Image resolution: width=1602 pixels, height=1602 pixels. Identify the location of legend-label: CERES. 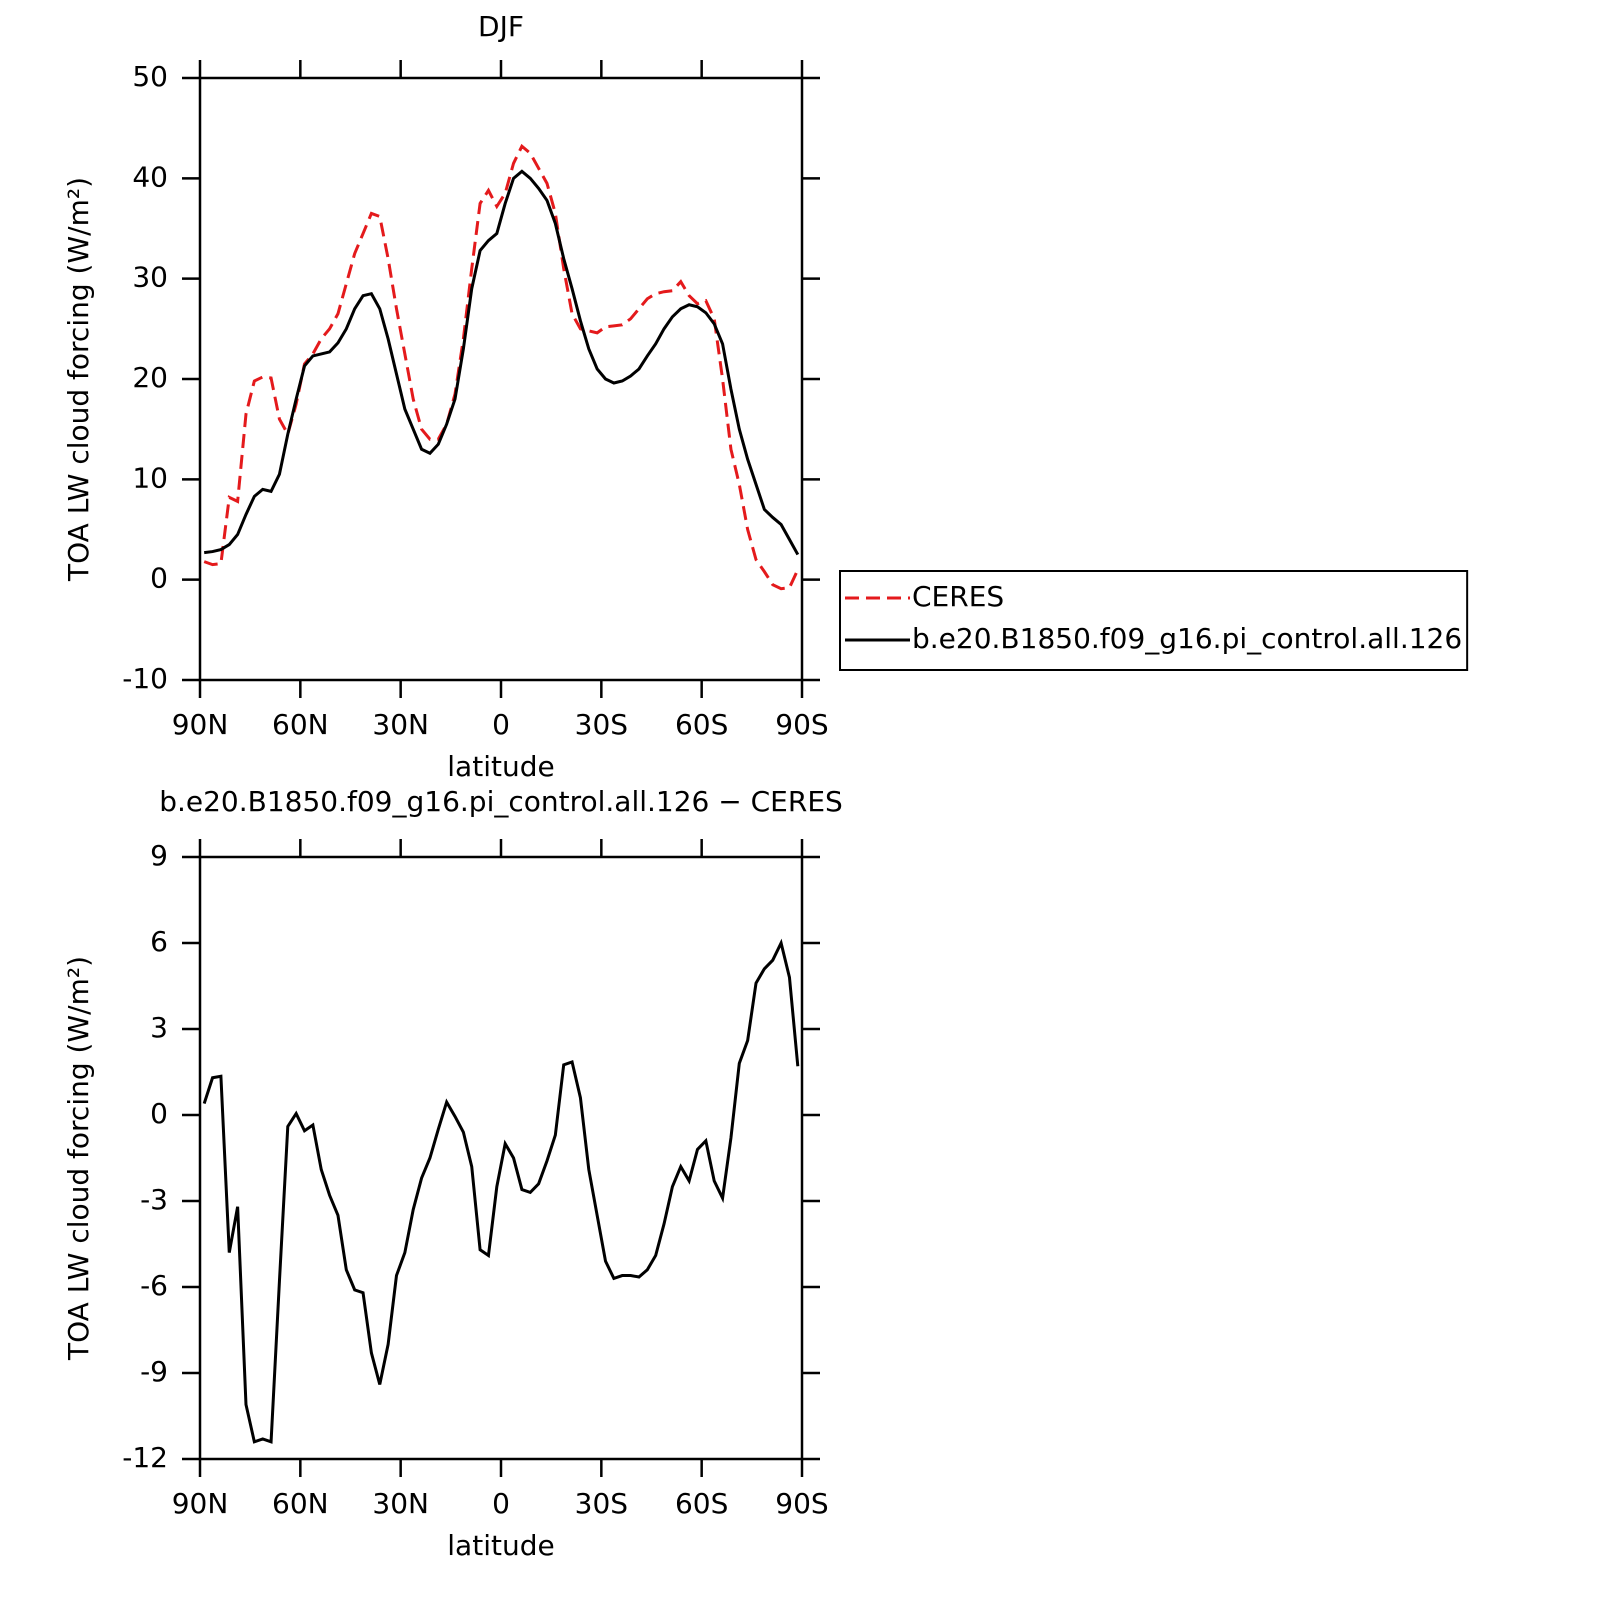
(958, 596).